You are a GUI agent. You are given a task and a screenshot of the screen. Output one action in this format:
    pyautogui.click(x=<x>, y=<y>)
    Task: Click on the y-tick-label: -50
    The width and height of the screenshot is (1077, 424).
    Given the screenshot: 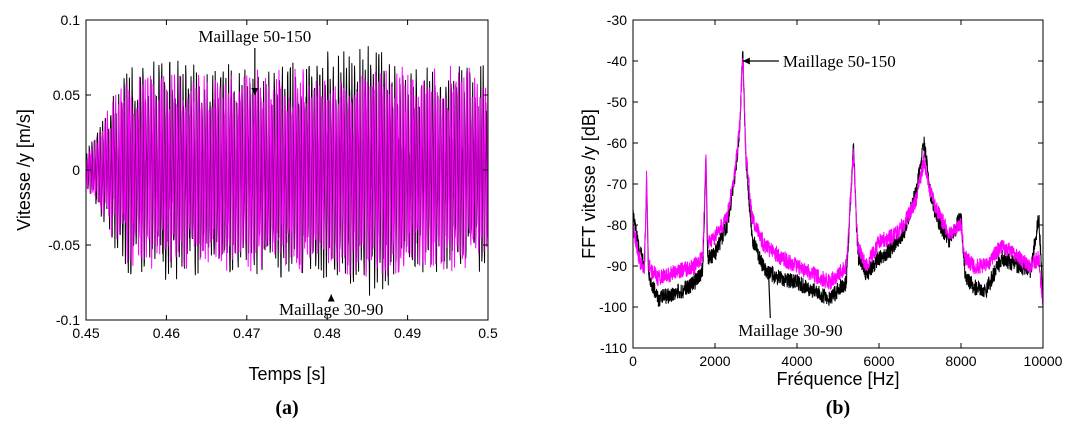 What is the action you would take?
    pyautogui.click(x=617, y=102)
    